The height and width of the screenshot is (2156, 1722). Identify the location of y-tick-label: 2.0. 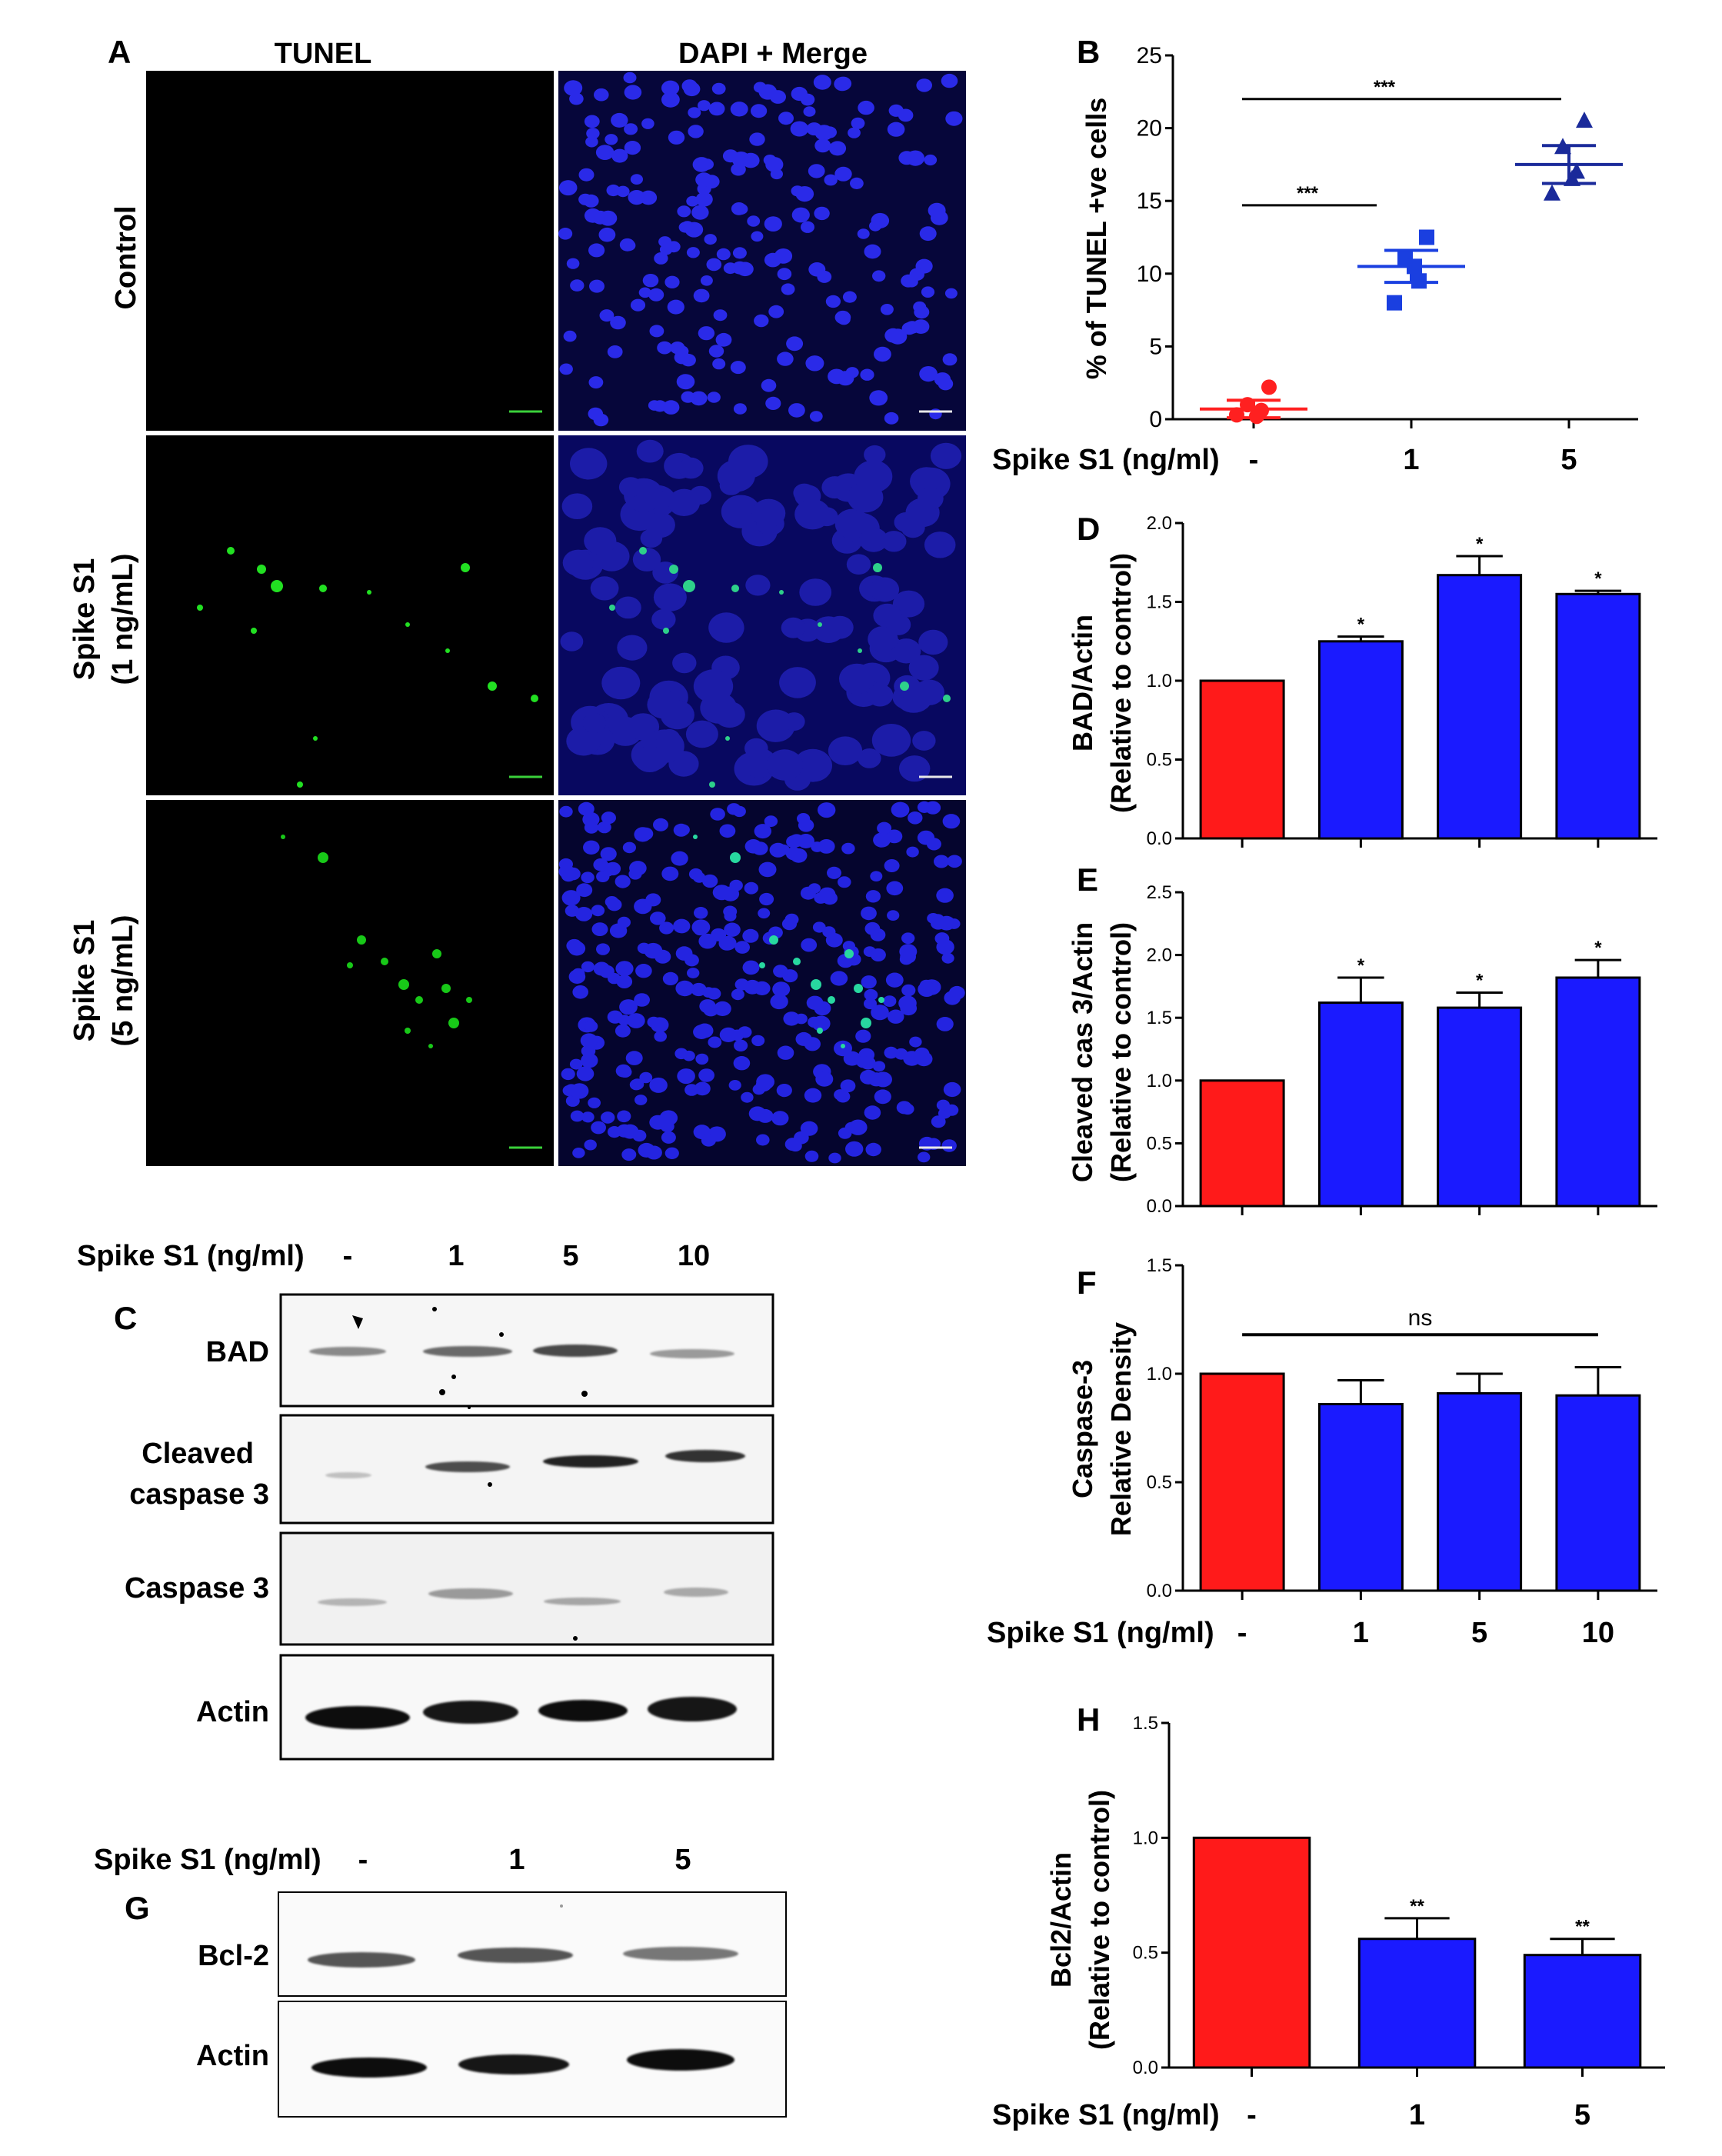
(1159, 523).